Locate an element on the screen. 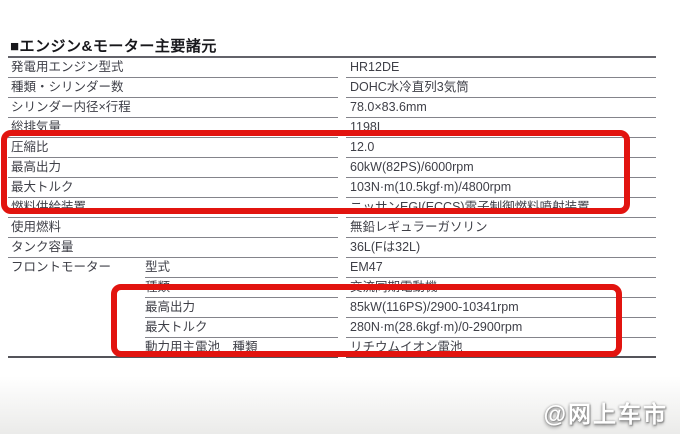  table-row: タンク容量 36L(Fは32L) is located at coordinates (332, 248).